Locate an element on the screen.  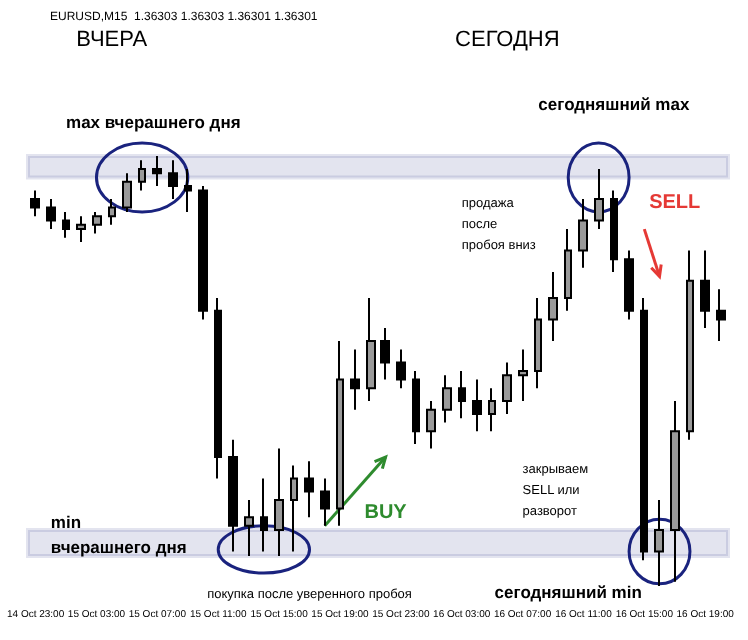
text: max вчерашнего дня is located at coordinates (153, 121).